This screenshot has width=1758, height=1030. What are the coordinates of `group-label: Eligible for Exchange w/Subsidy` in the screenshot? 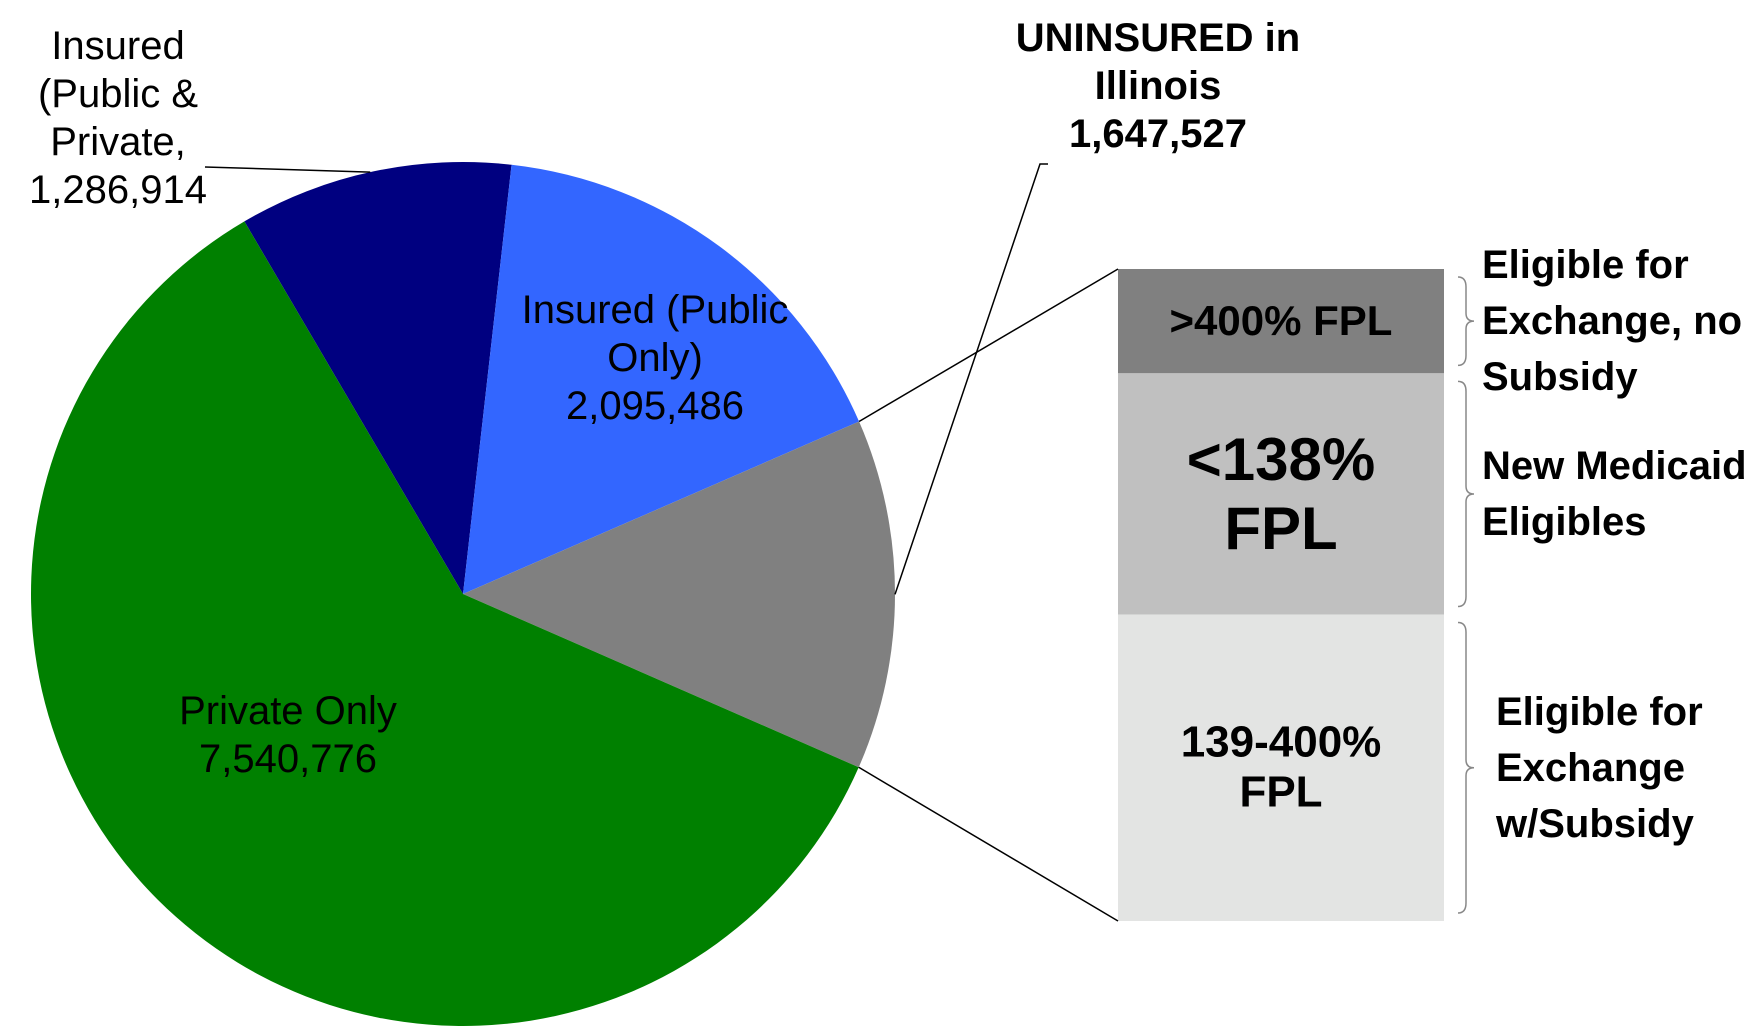 It's located at (1599, 767).